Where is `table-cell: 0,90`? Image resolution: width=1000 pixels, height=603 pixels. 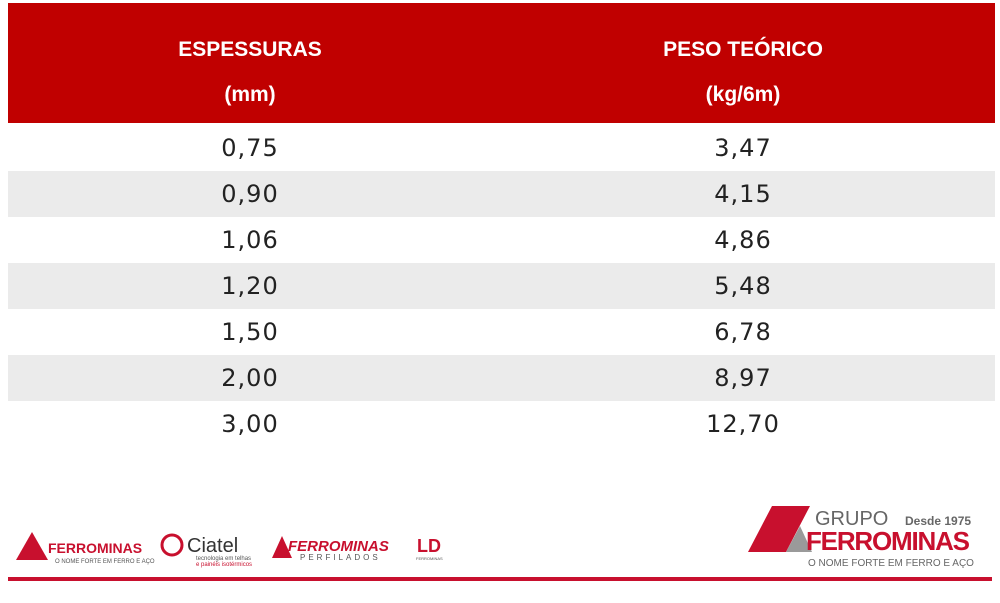 table-cell: 0,90 is located at coordinates (250, 194).